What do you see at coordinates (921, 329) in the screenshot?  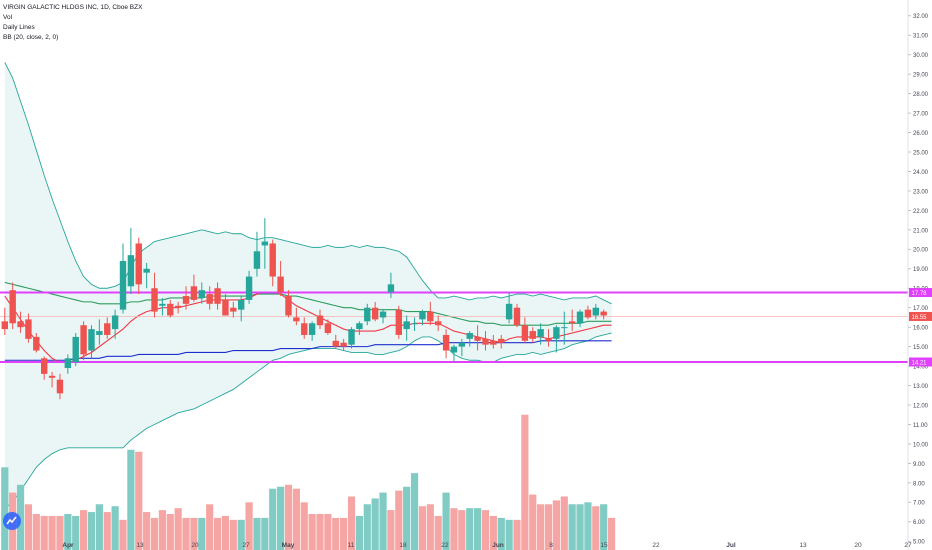 I see `price-tick-label: 16.00` at bounding box center [921, 329].